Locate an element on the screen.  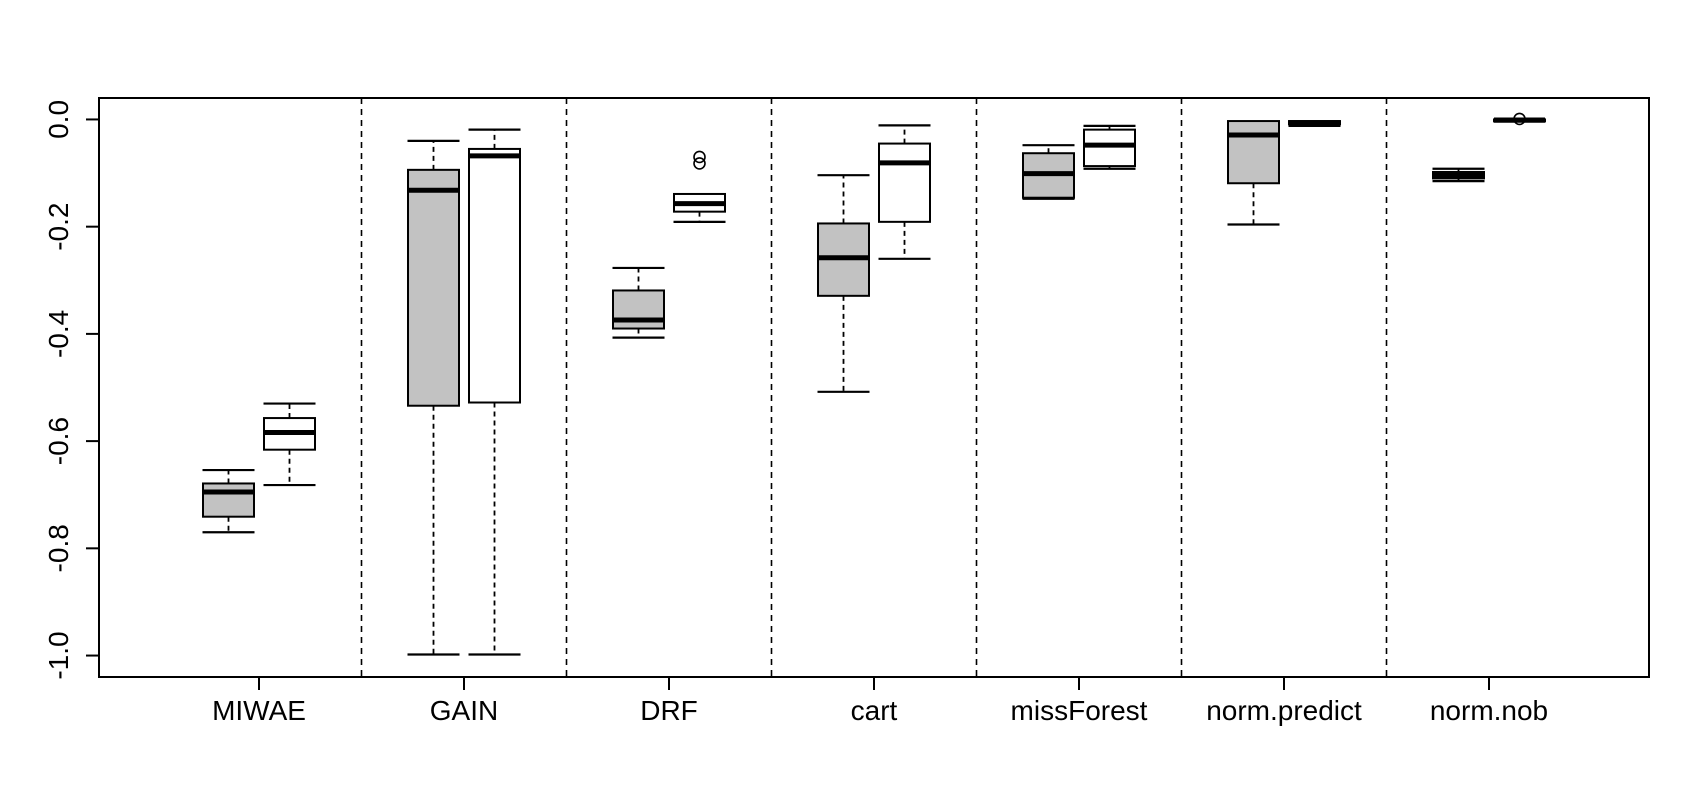
y-axis-tick-label: -0.4 is located at coordinates (58, 334).